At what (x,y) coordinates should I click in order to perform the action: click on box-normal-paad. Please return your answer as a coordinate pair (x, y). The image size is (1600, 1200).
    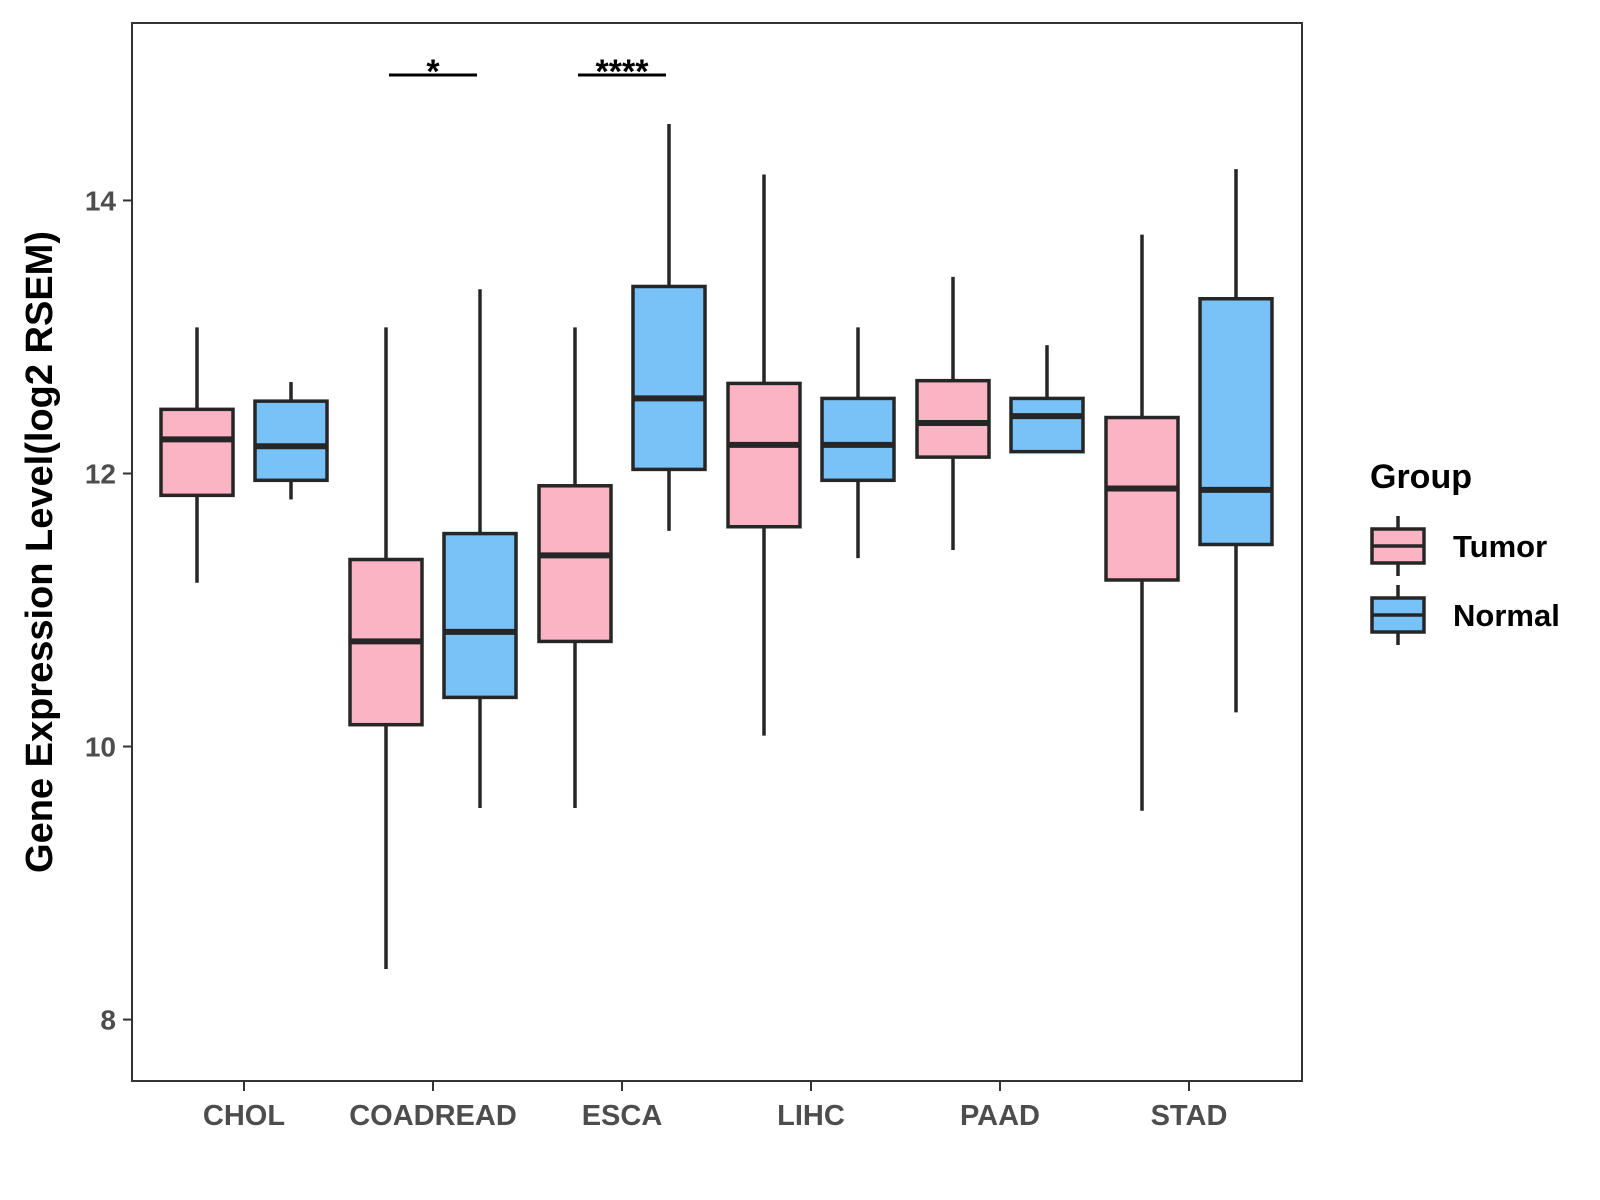
    Looking at the image, I should click on (1047, 399).